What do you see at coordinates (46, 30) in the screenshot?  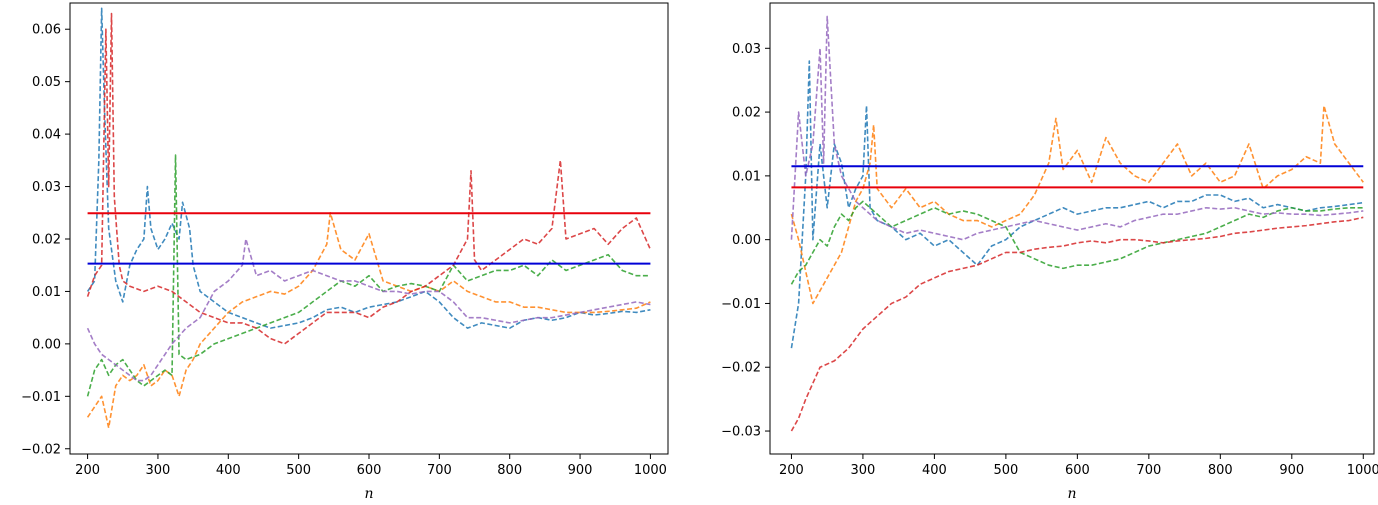 I see `y-tick-label: 0.06` at bounding box center [46, 30].